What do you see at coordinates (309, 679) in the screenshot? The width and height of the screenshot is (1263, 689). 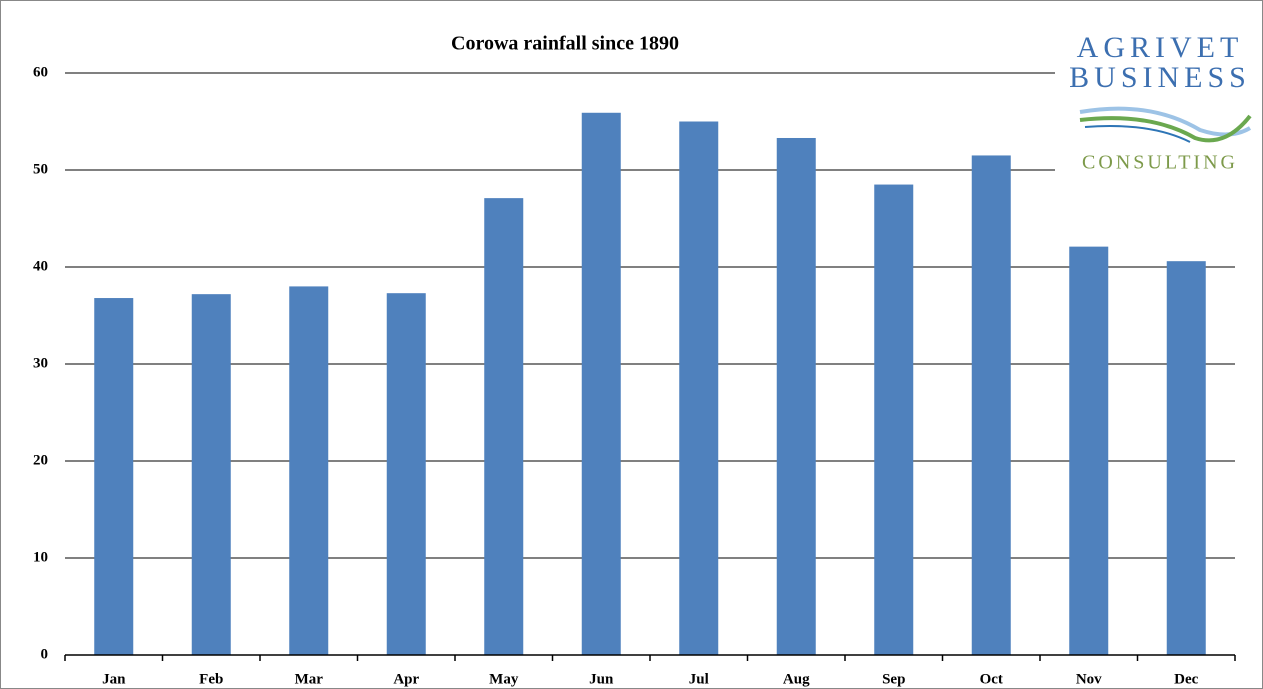 I see `x-tick-label: Mar` at bounding box center [309, 679].